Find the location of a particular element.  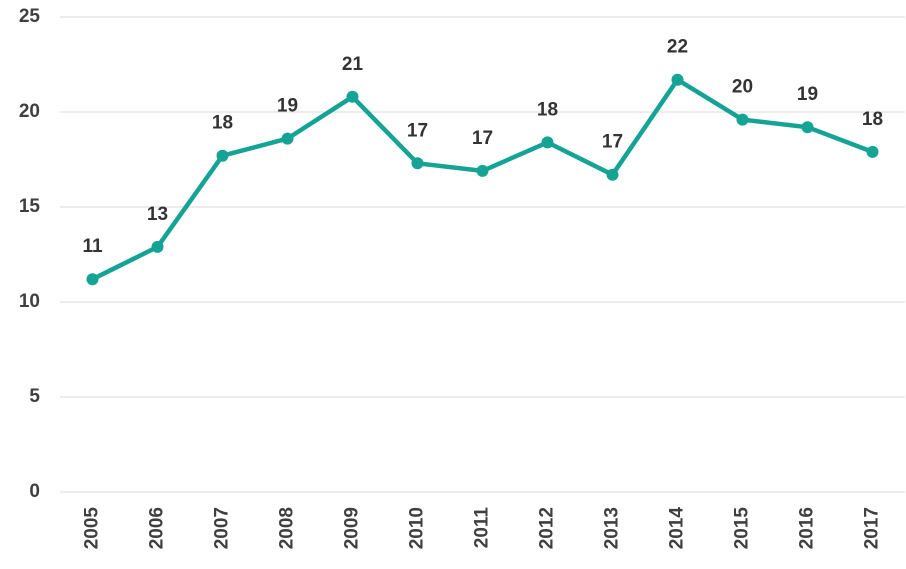

x-tick-label: 2010 is located at coordinates (417, 528).